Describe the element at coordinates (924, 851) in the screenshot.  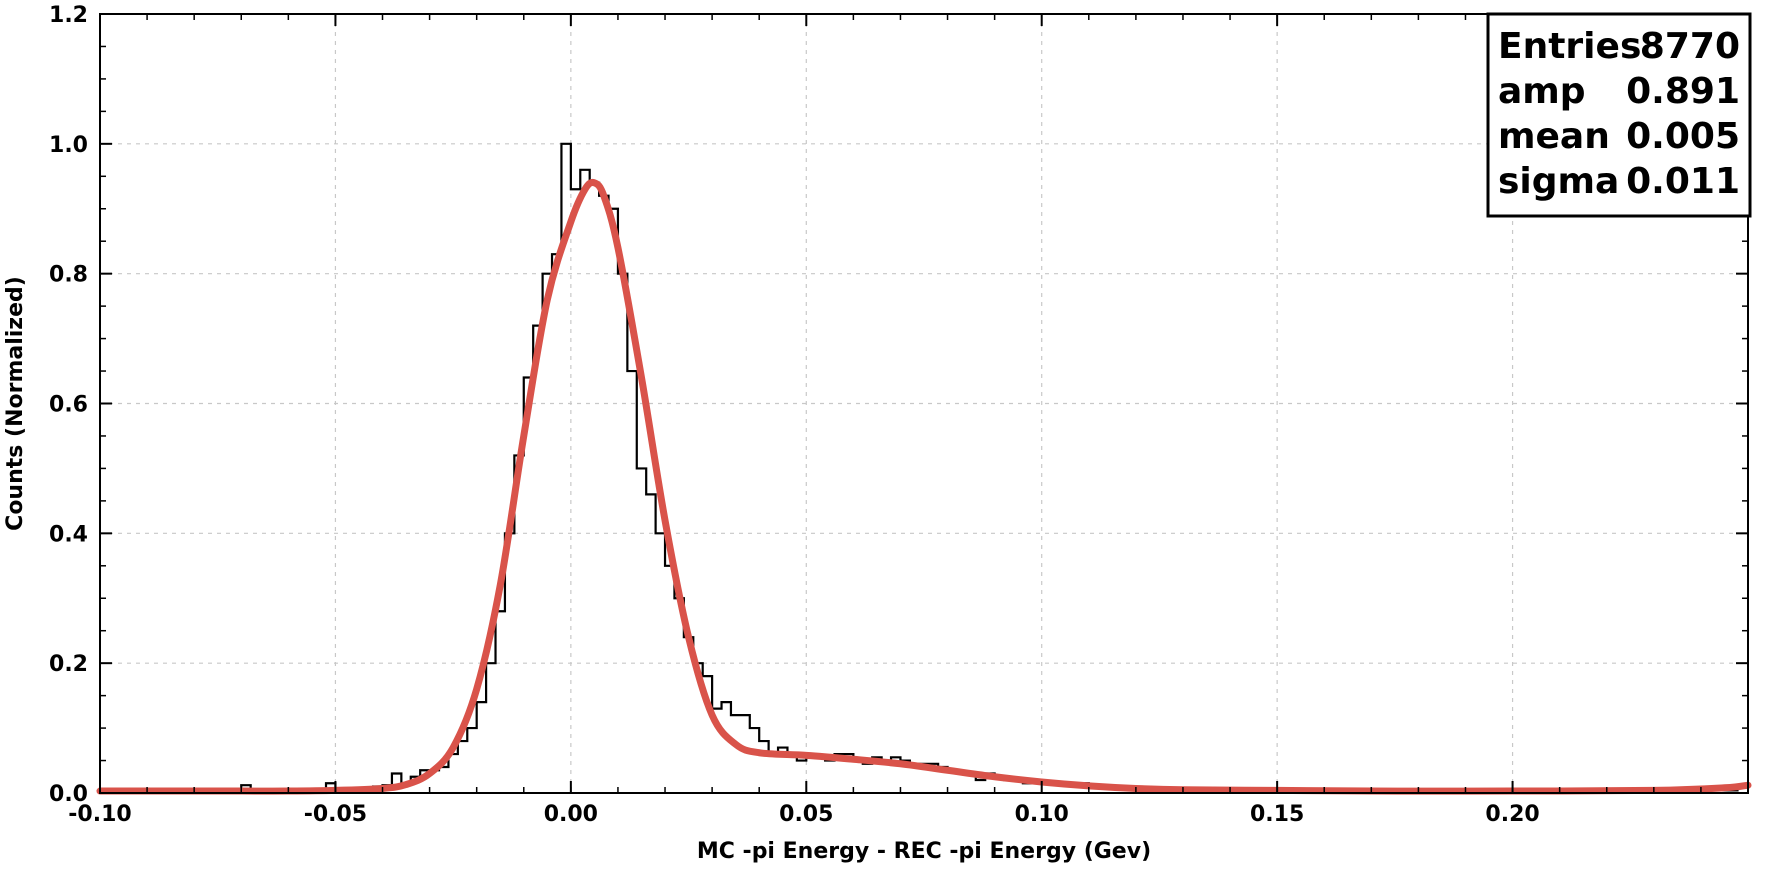
I see `x-axis-label: MC -pi Energy - REC -pi Energy (Gev)` at that location.